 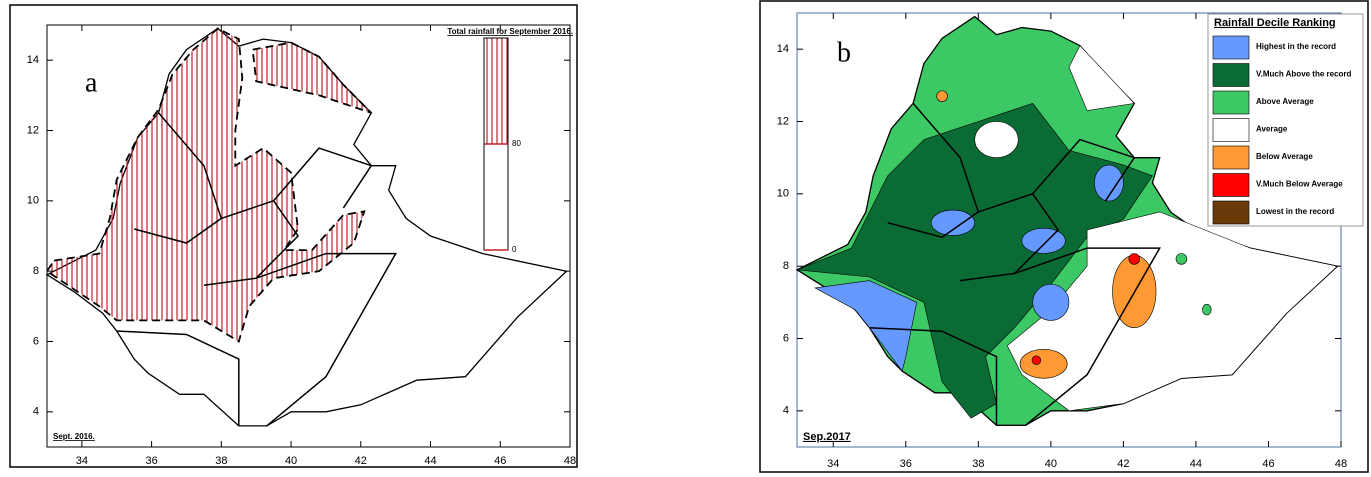 I want to click on map-title: Total rainfall for September 2016., so click(x=510, y=31).